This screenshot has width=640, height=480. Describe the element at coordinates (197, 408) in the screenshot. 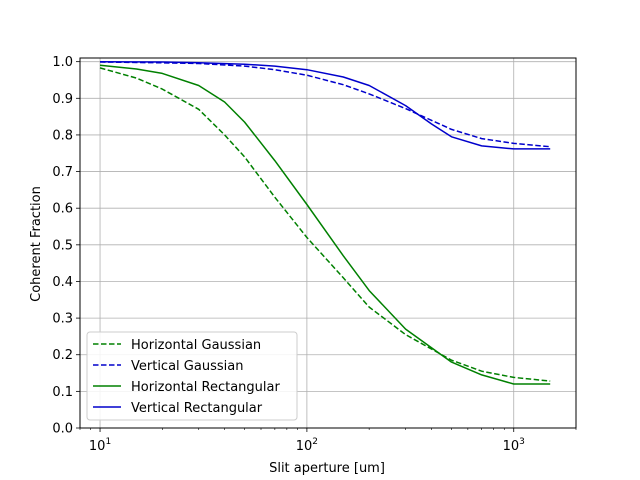

I see `legend-label: Vertical Rectangular` at that location.